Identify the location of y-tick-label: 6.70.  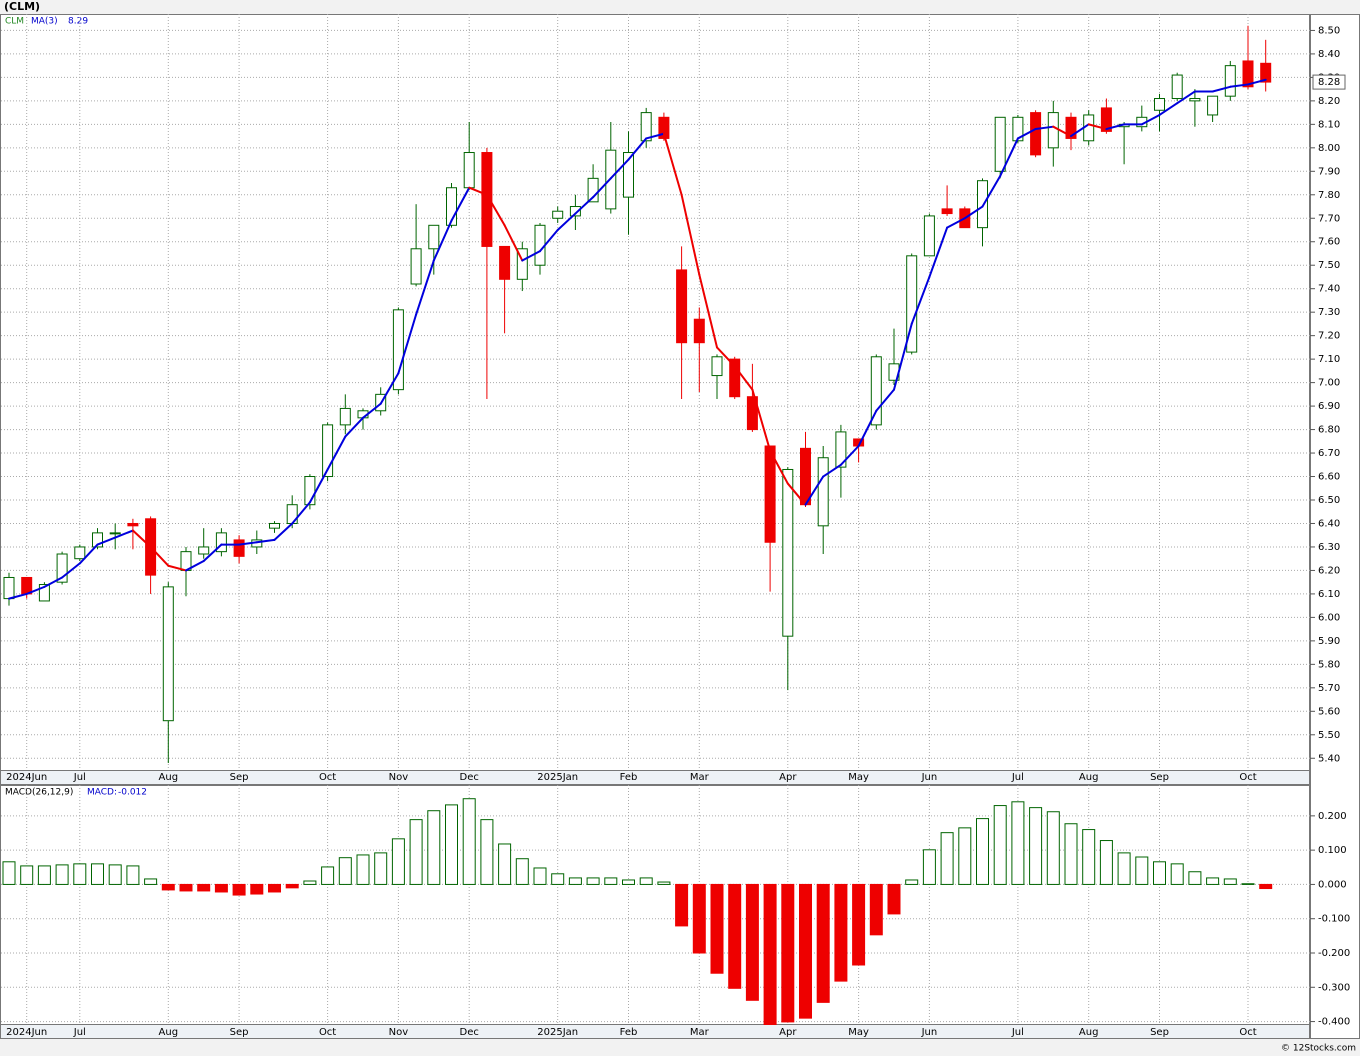
(1329, 453).